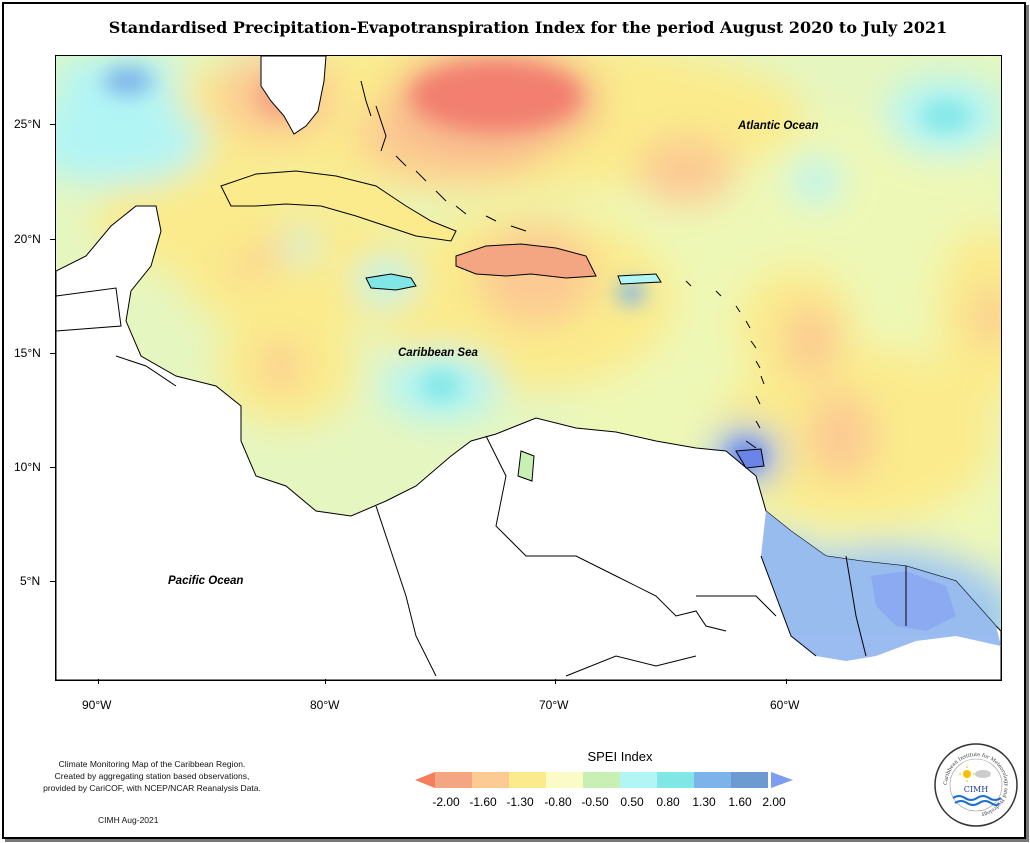 This screenshot has width=1030, height=843. Describe the element at coordinates (438, 353) in the screenshot. I see `caribbean-sea-label: Caribbean Sea` at that location.